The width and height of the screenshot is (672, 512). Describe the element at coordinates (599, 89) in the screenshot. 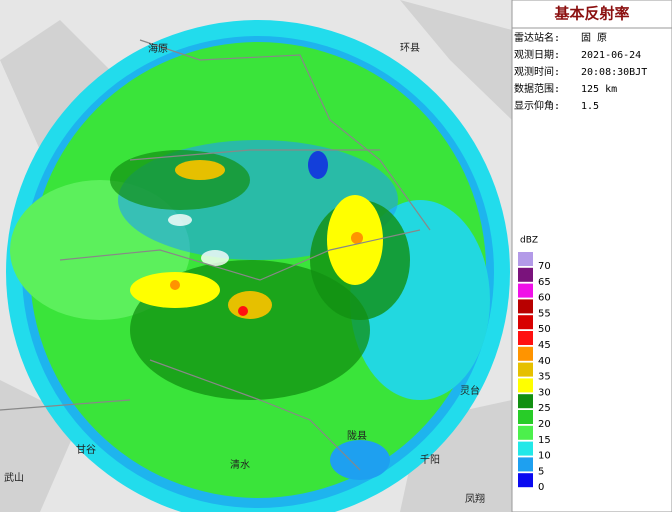

I see `info-value: 125 km` at that location.